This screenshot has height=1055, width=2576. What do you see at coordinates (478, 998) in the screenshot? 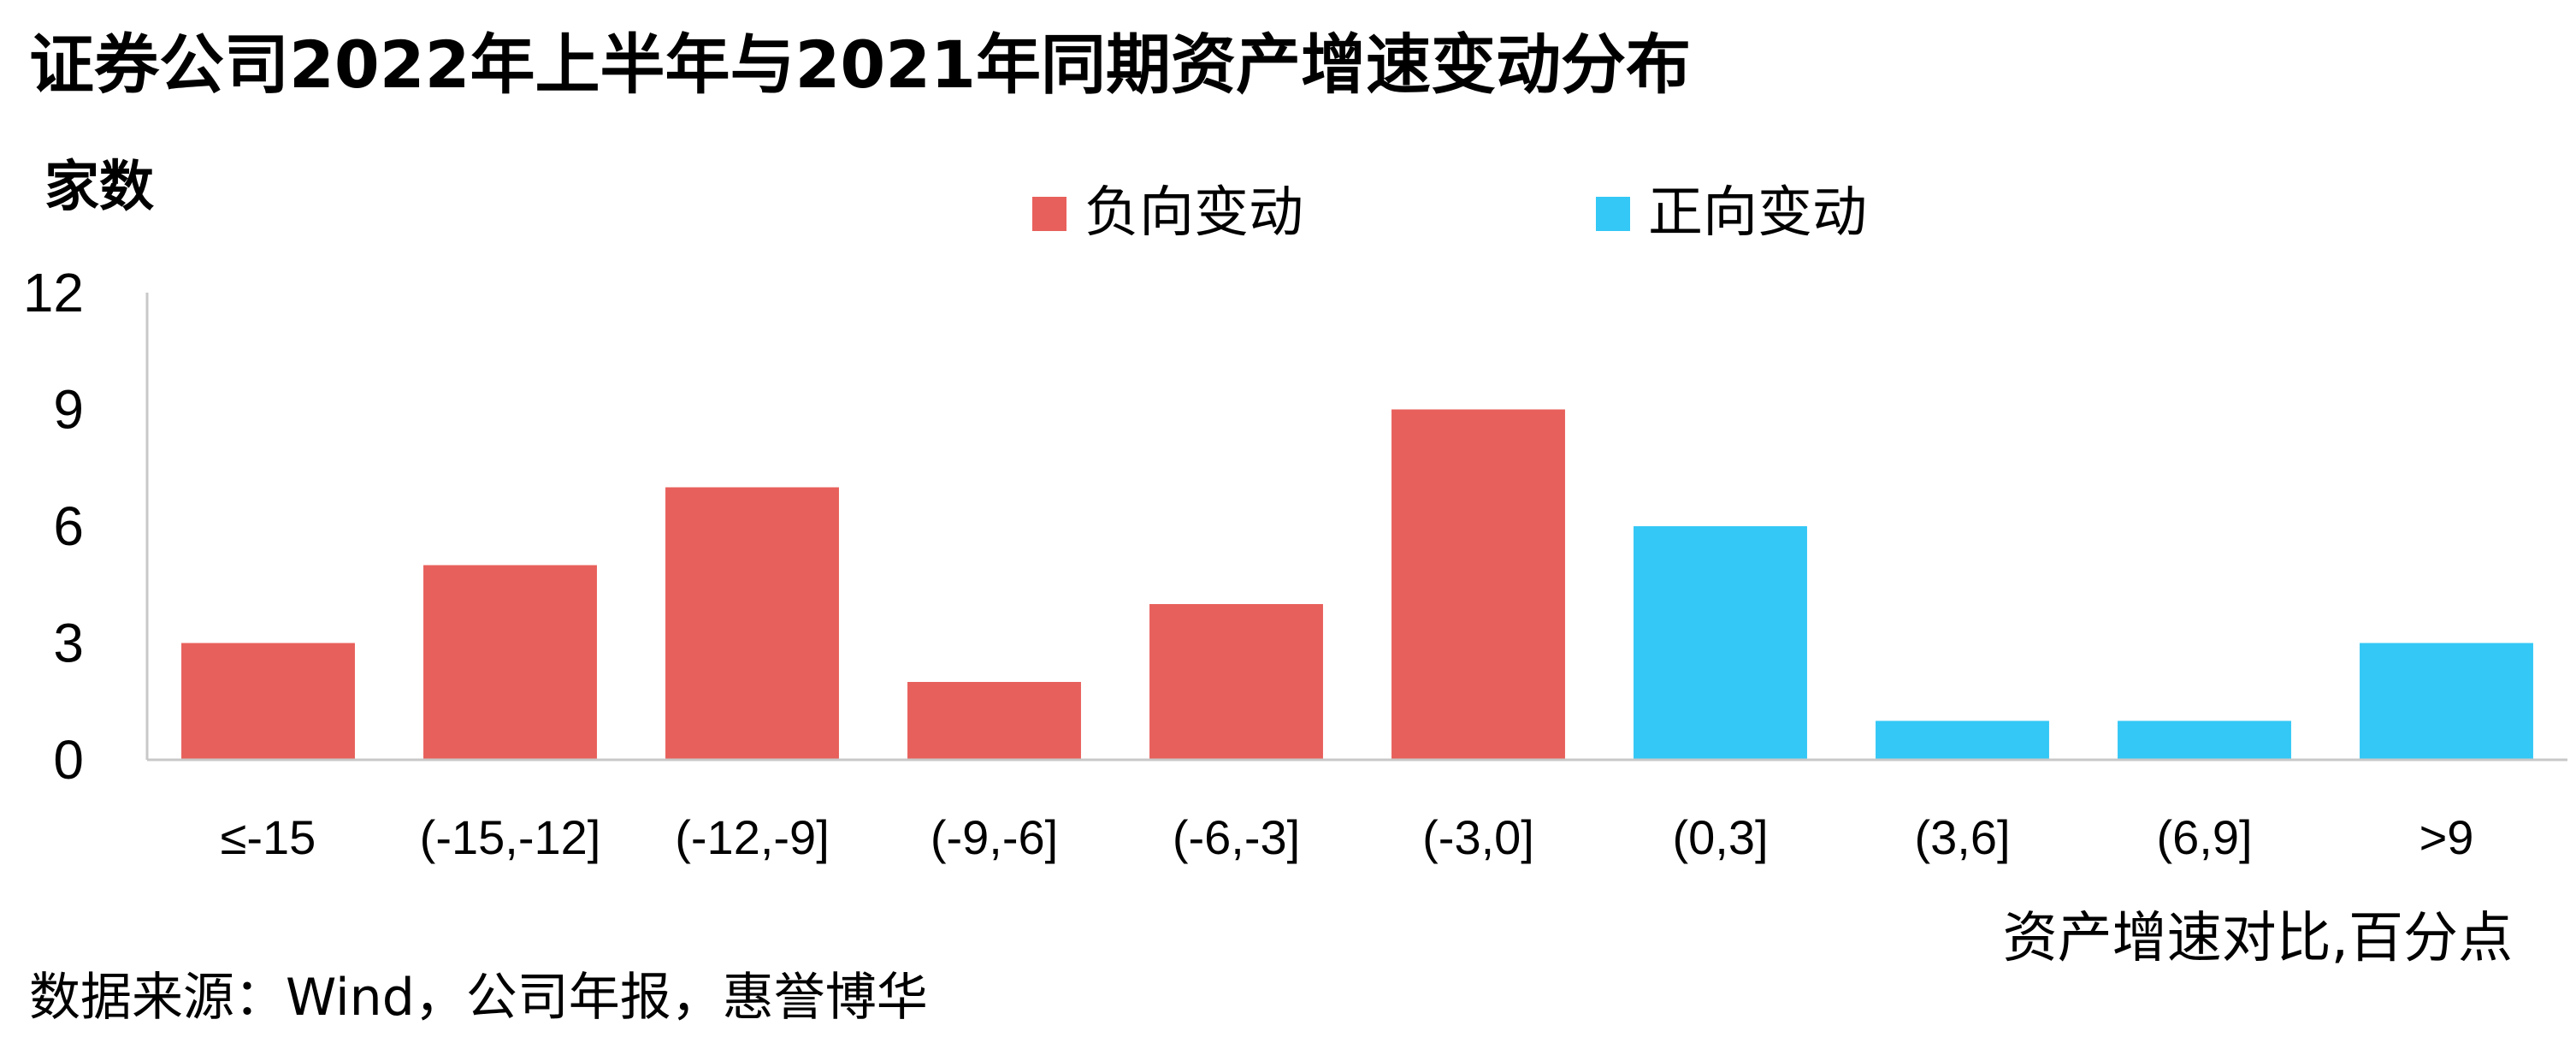
I see `source-note: 数据来源：Wind，公司年报，惠誉博华` at bounding box center [478, 998].